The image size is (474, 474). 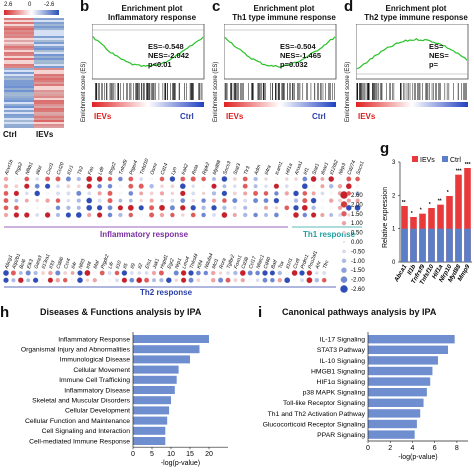 What do you see at coordinates (126, 265) in the screenshot?
I see `gene-label: Il5` at bounding box center [126, 265].